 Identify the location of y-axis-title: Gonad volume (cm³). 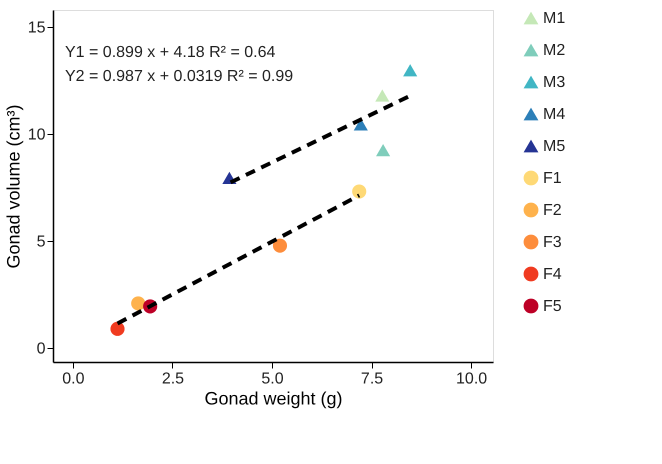
(14, 186).